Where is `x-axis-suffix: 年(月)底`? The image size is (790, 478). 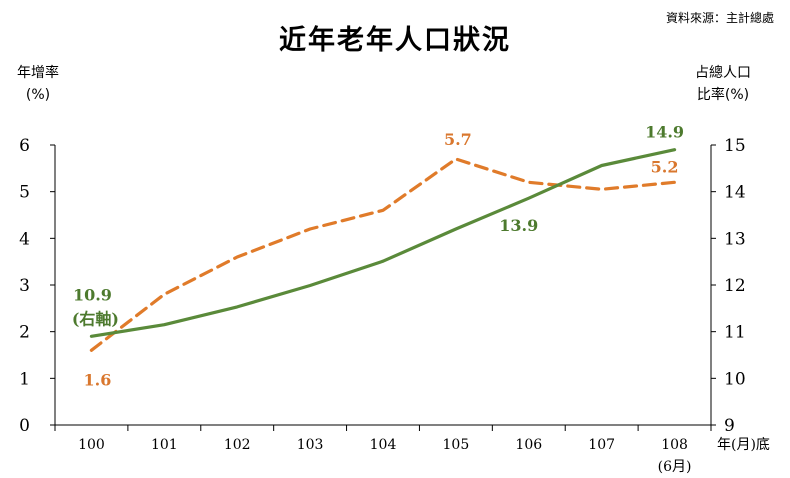
x-axis-suffix: 年(月)底 is located at coordinates (743, 445).